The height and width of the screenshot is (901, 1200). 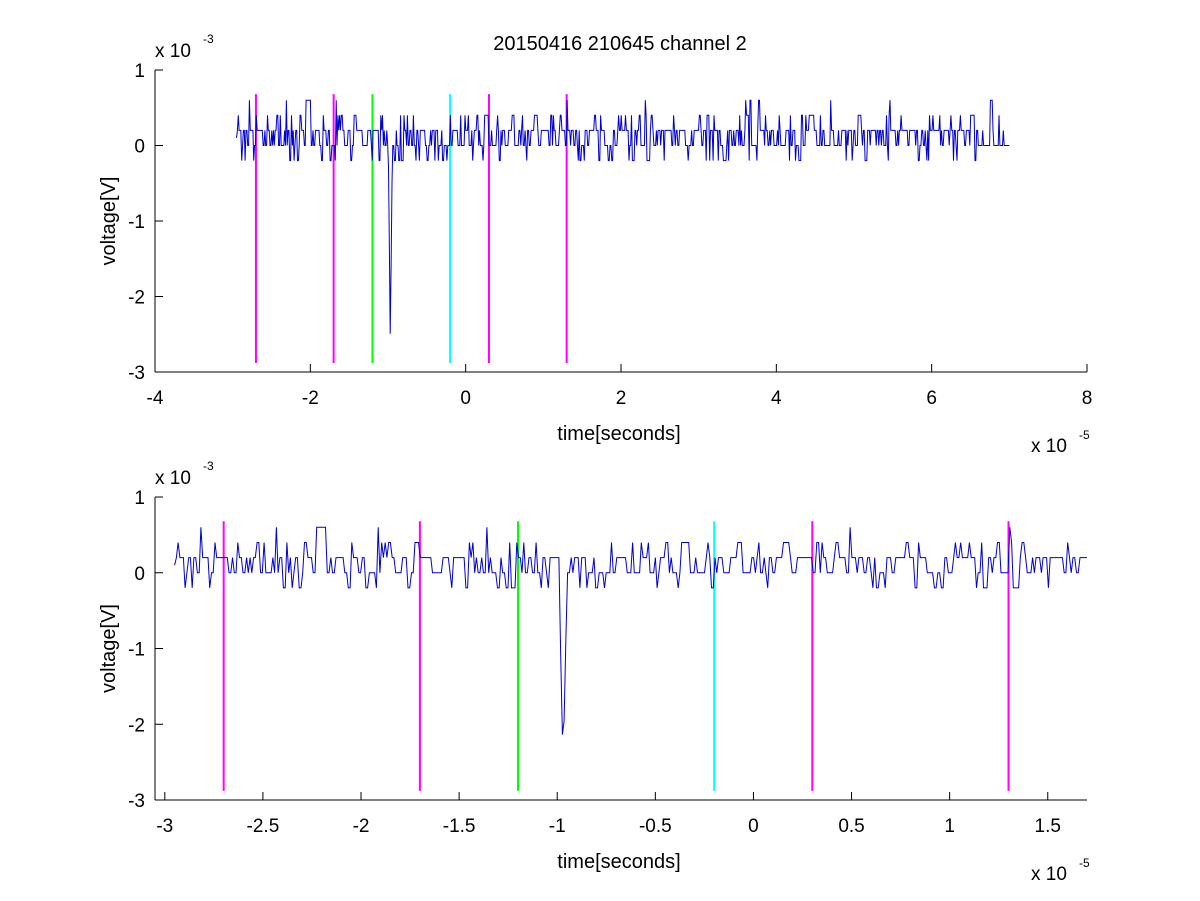 I want to click on x-tick-label: -4, so click(x=155, y=398).